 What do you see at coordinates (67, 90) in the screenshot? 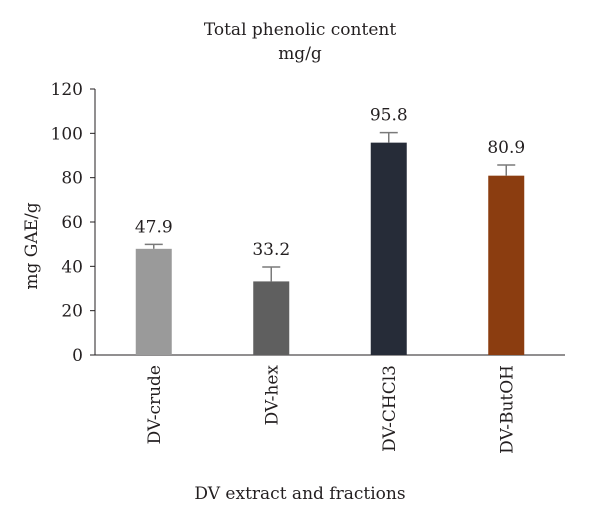
I see `y-tick-label: 120` at bounding box center [67, 90].